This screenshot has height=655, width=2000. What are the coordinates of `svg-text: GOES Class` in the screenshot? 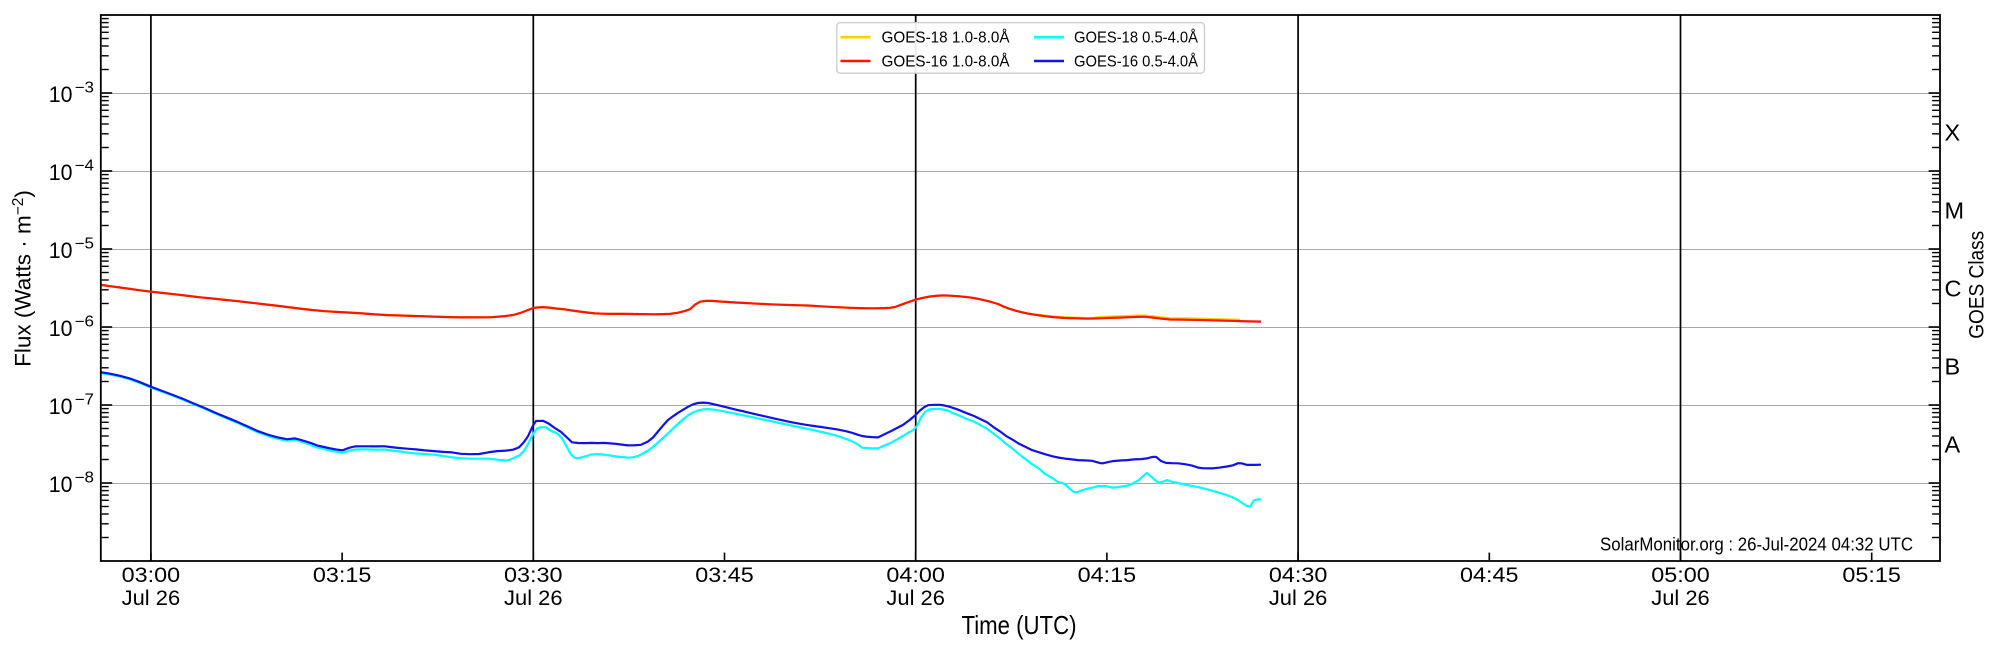 It's located at (1977, 285).